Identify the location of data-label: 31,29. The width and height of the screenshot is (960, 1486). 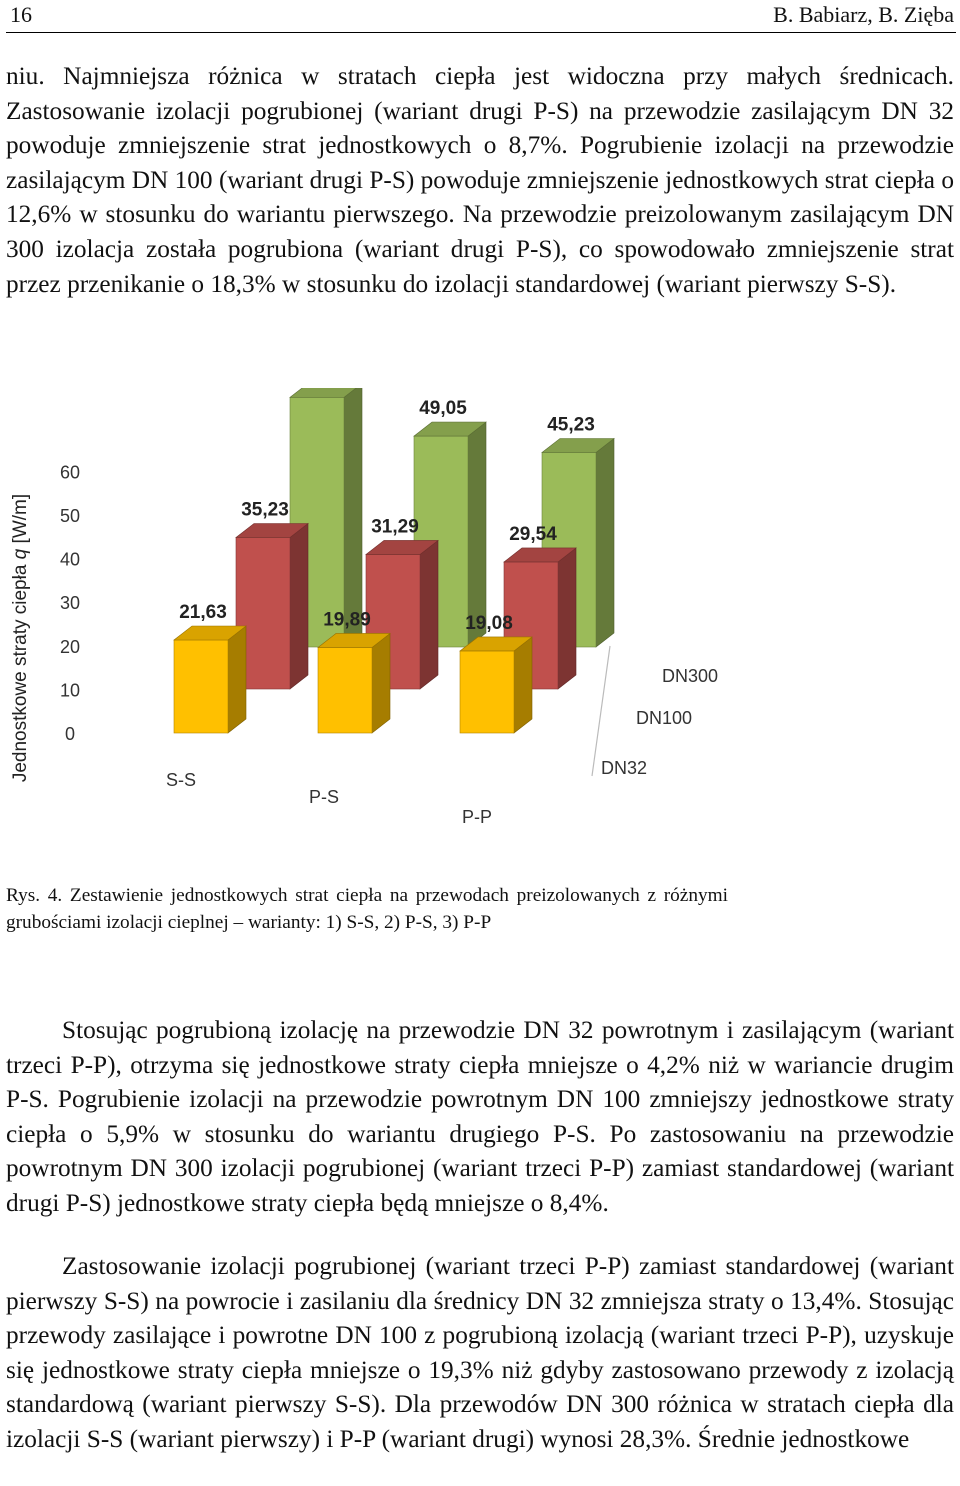
(395, 526).